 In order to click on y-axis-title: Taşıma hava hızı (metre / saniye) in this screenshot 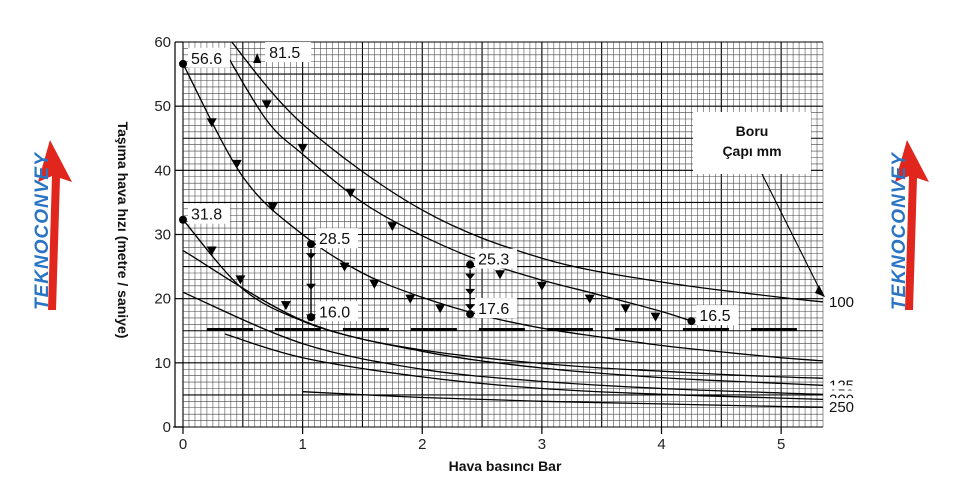, I will do `click(123, 230)`.